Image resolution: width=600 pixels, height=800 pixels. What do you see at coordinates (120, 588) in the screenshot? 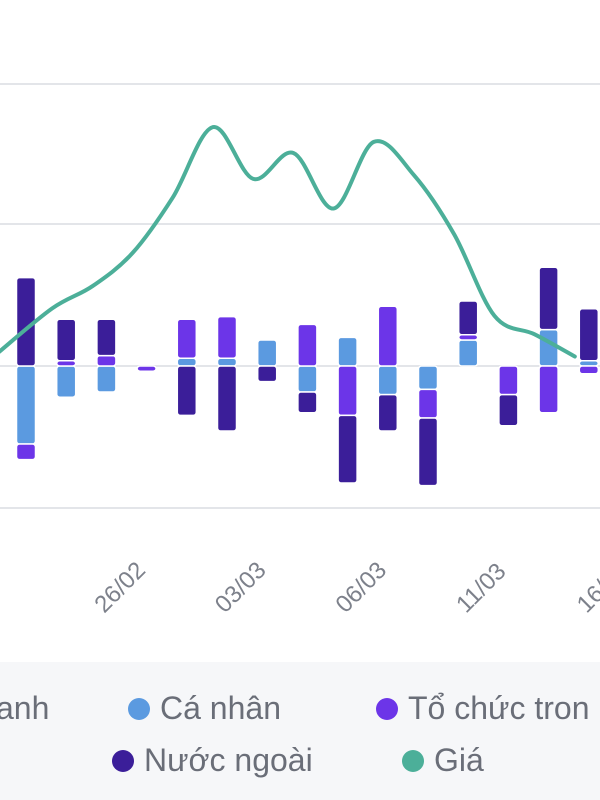
I see `x-tick-label: 26/02` at bounding box center [120, 588].